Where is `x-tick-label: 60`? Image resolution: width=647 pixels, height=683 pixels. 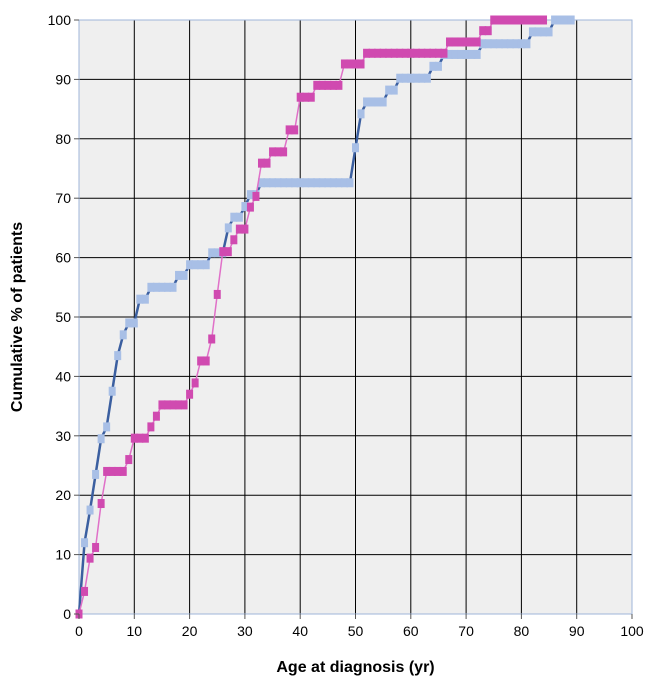
x-tick-label: 60 is located at coordinates (411, 631).